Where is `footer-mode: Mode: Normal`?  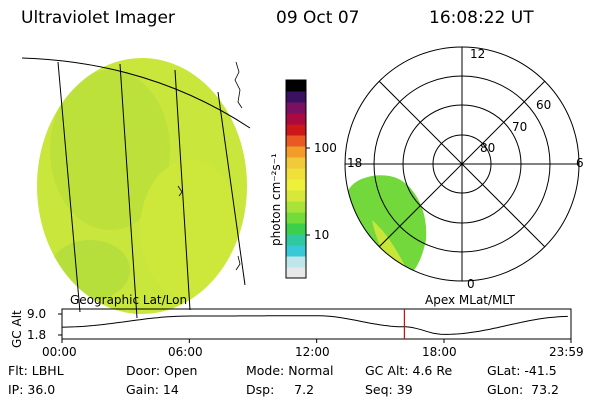 footer-mode: Mode: Normal is located at coordinates (290, 370).